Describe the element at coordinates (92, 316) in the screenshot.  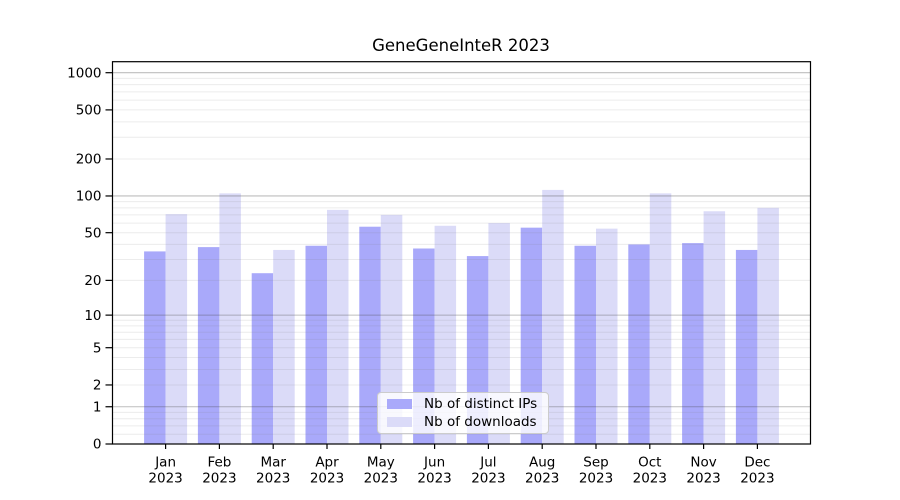
I see `y-tick-label: 10` at that location.